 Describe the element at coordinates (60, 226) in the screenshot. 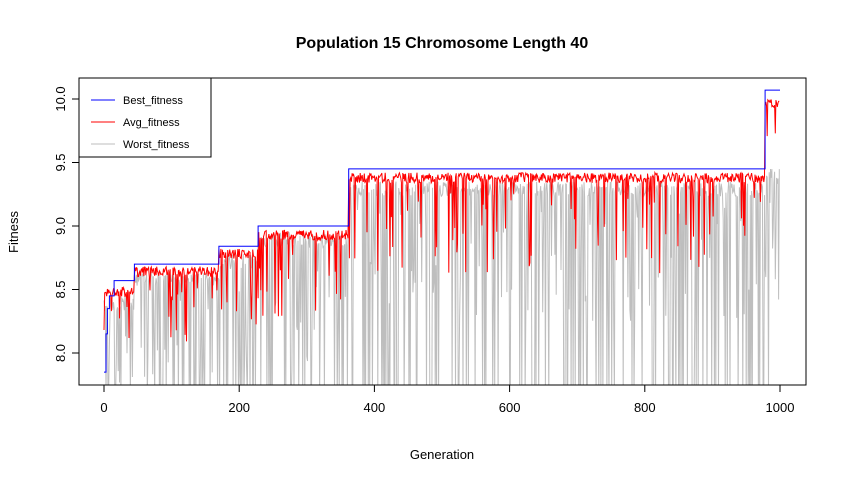

I see `y-tick-label: 9.0` at that location.